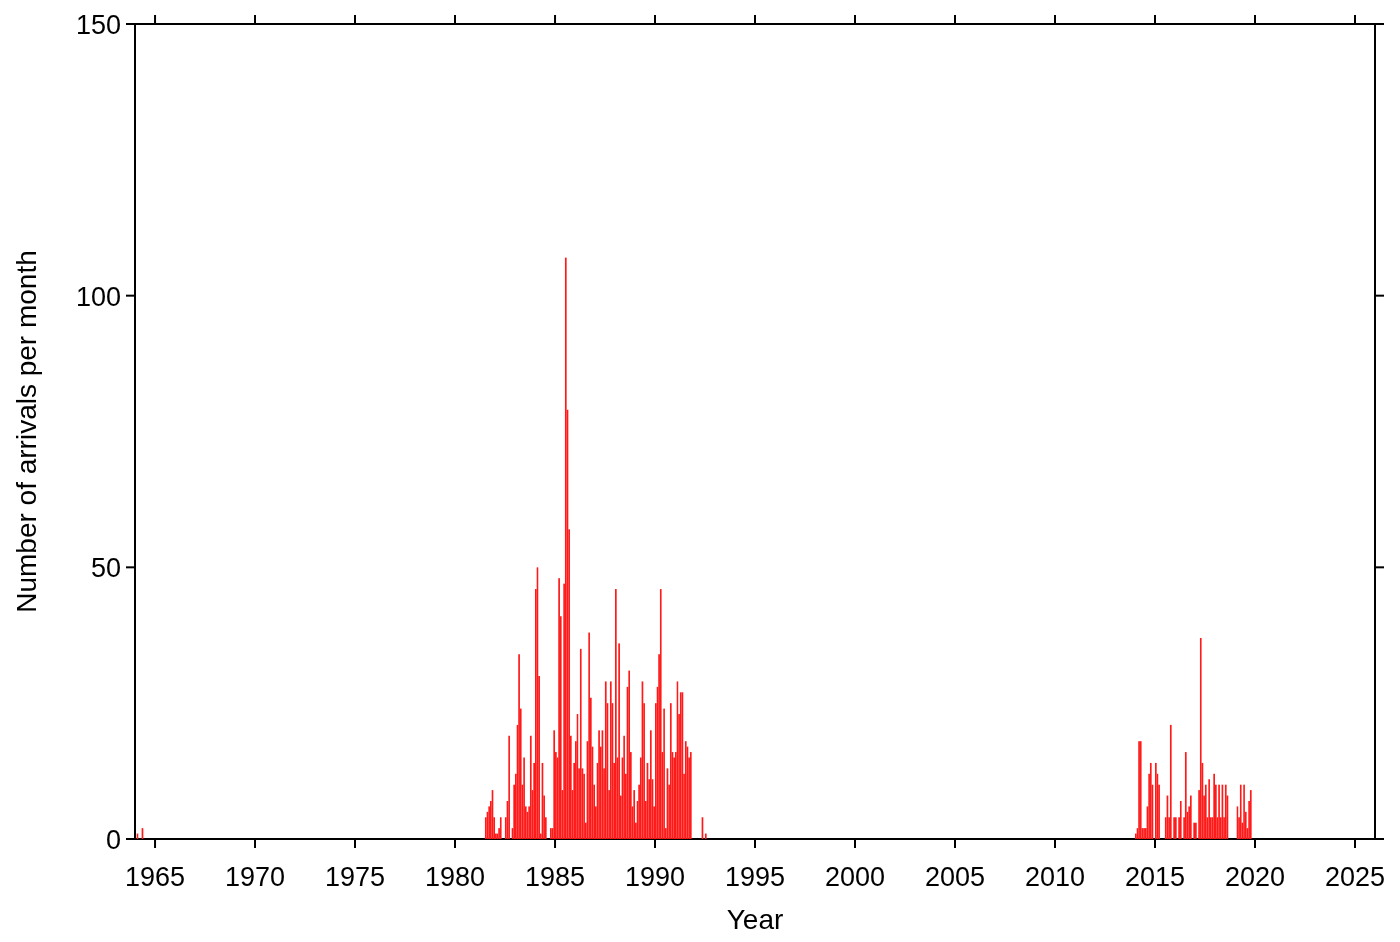 The width and height of the screenshot is (1400, 942). Describe the element at coordinates (98, 296) in the screenshot. I see `y-tick-label: 100` at that location.